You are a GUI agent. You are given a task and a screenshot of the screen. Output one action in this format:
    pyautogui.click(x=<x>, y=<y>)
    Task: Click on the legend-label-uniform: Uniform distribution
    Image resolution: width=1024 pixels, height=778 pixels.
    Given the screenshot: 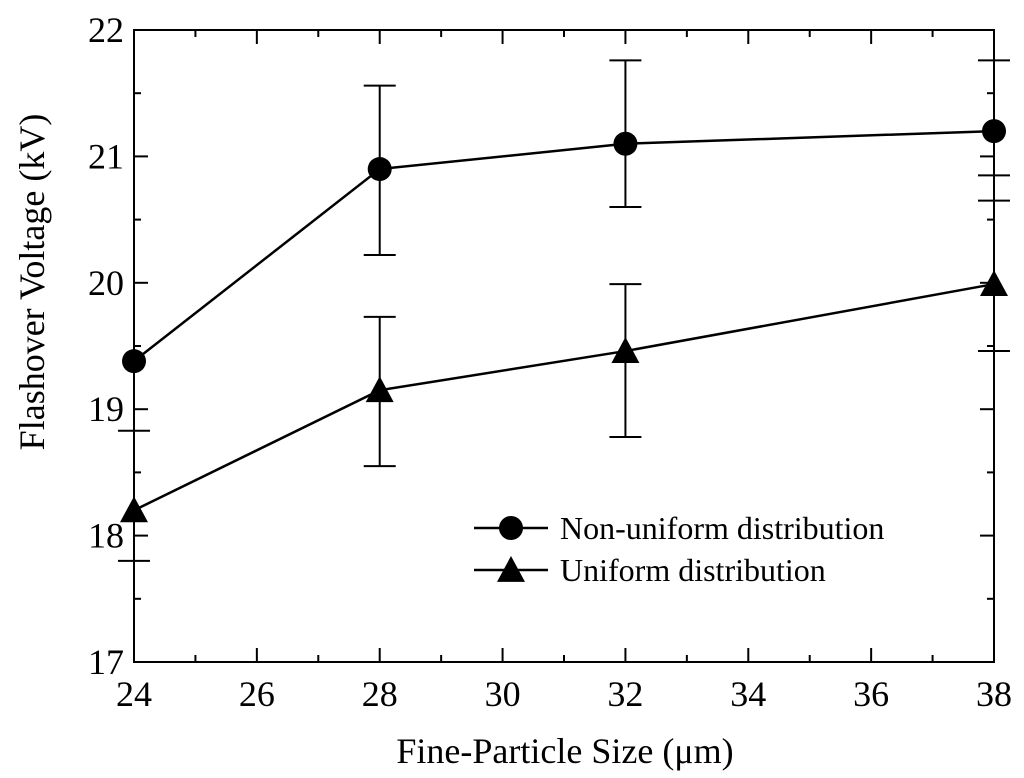 What is the action you would take?
    pyautogui.click(x=693, y=570)
    